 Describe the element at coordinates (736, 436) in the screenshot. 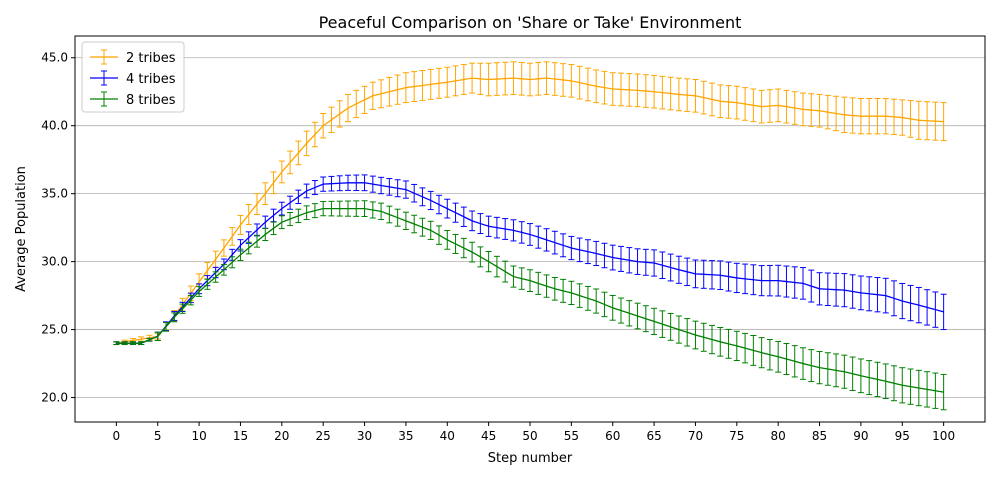

I see `x-tick-label: 75` at that location.